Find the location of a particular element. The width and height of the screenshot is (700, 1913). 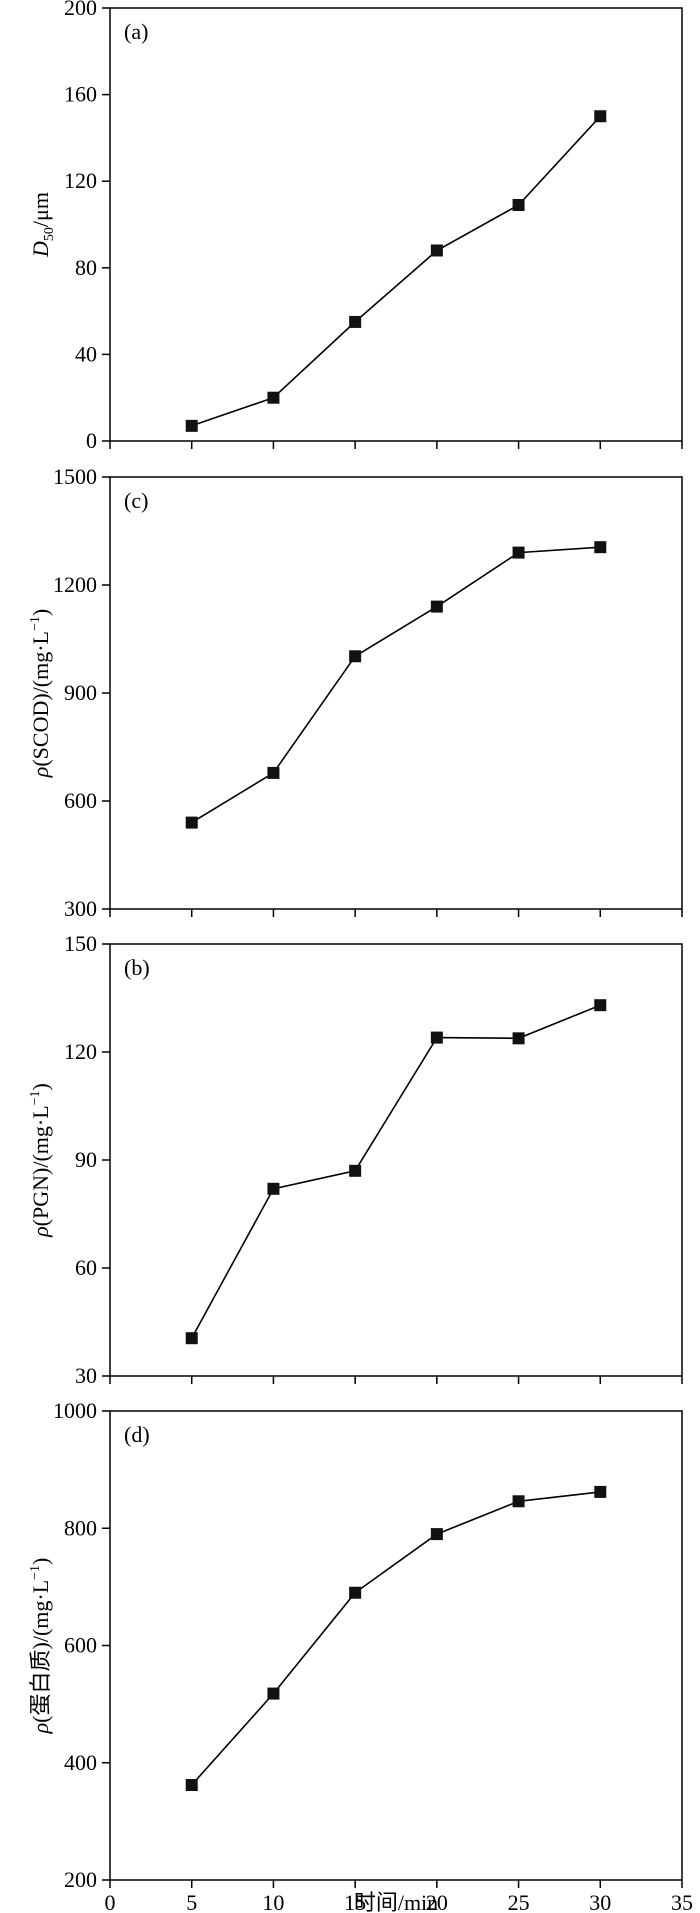

y-tick-label: 150 is located at coordinates (80, 943).